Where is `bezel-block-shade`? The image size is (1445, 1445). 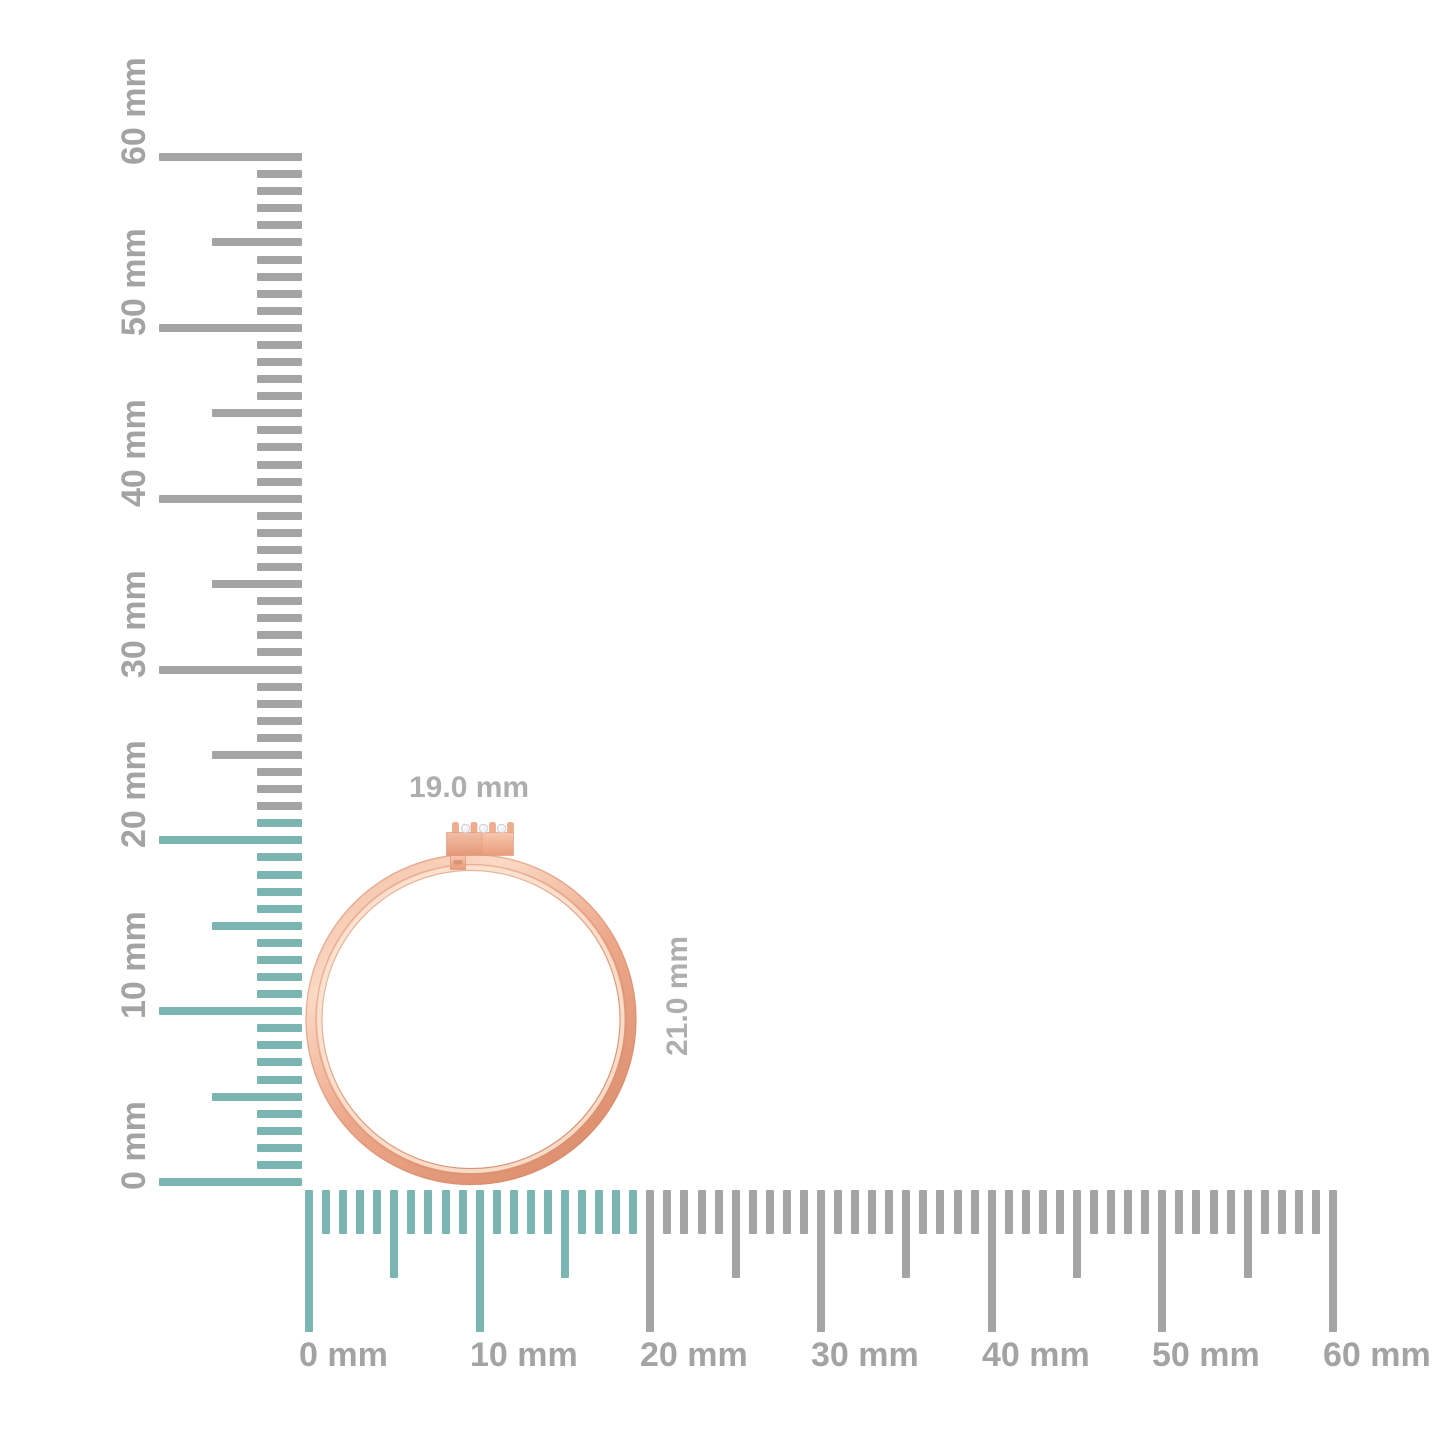 bezel-block-shade is located at coordinates (464, 844).